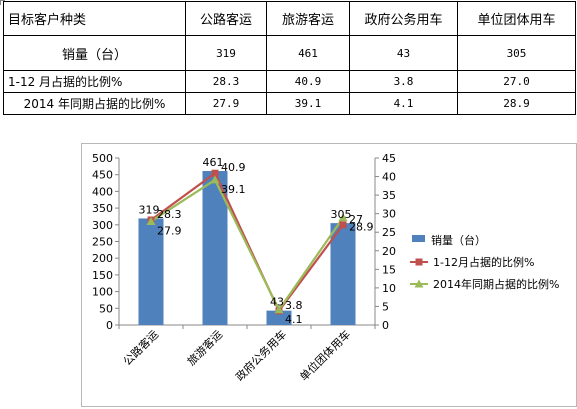  I want to click on line-data-label-ratio-2014: 39.1, so click(233, 189).